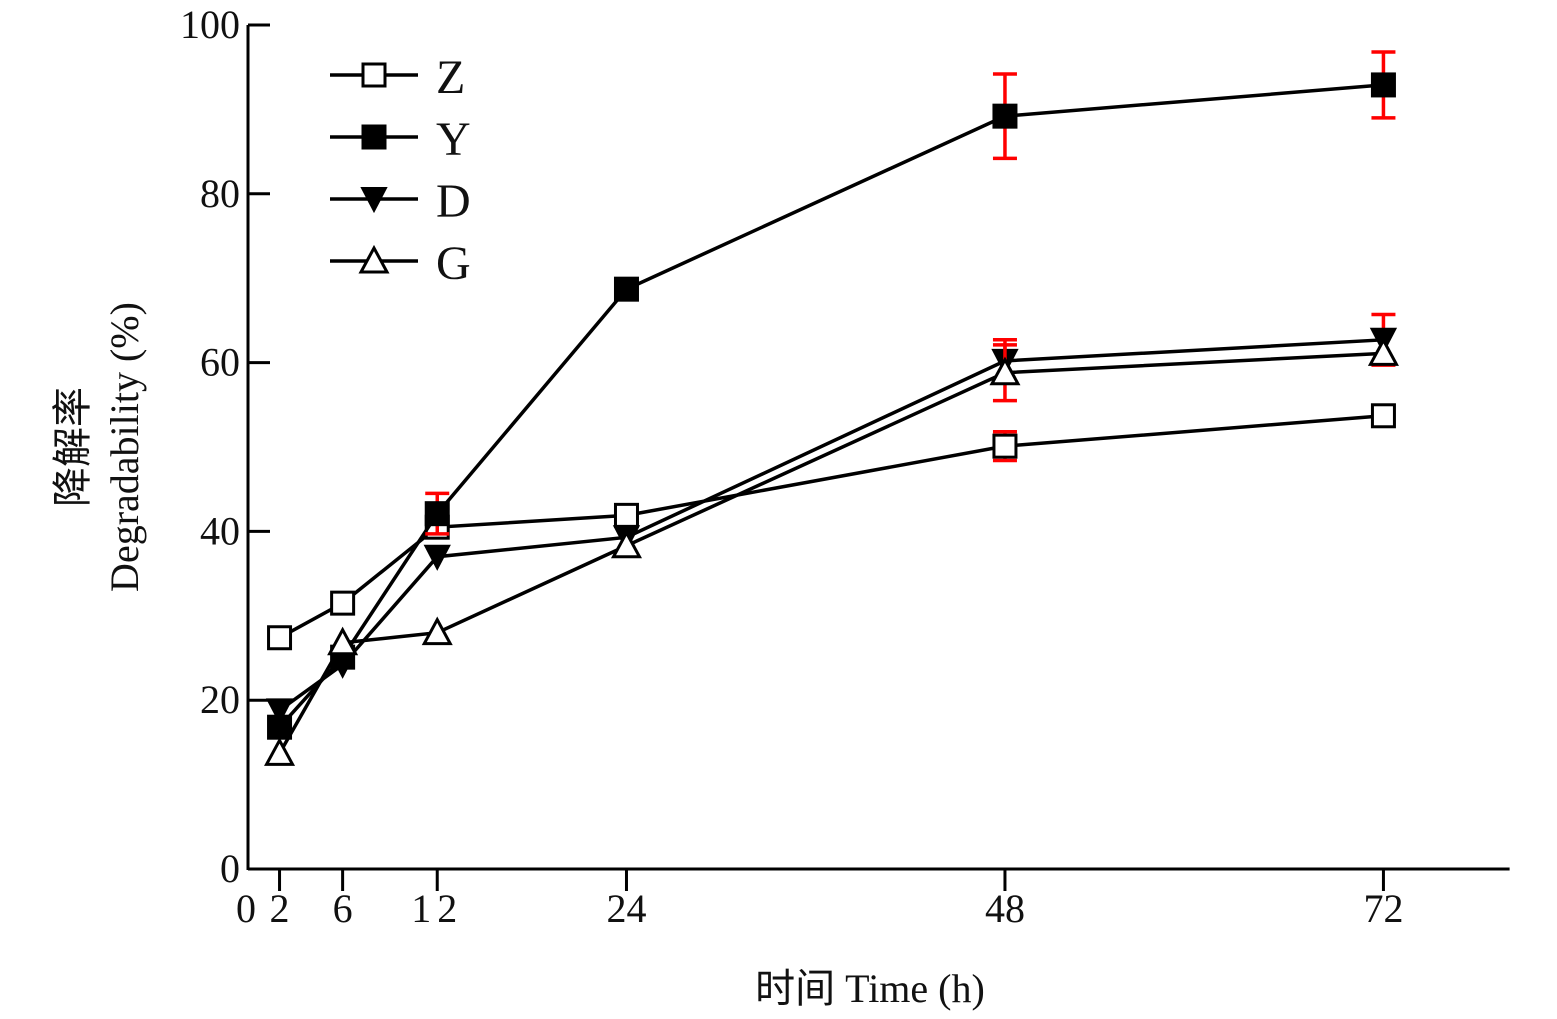 The width and height of the screenshot is (1557, 1019). I want to click on legend-item-Y: Y, so click(400, 139).